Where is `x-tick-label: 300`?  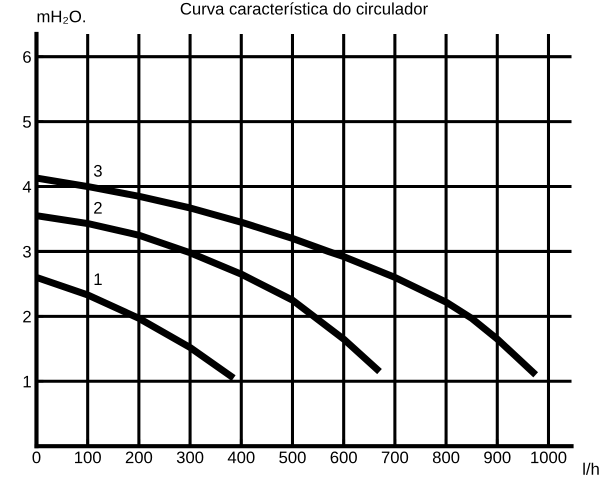
x-tick-label: 300 is located at coordinates (190, 458).